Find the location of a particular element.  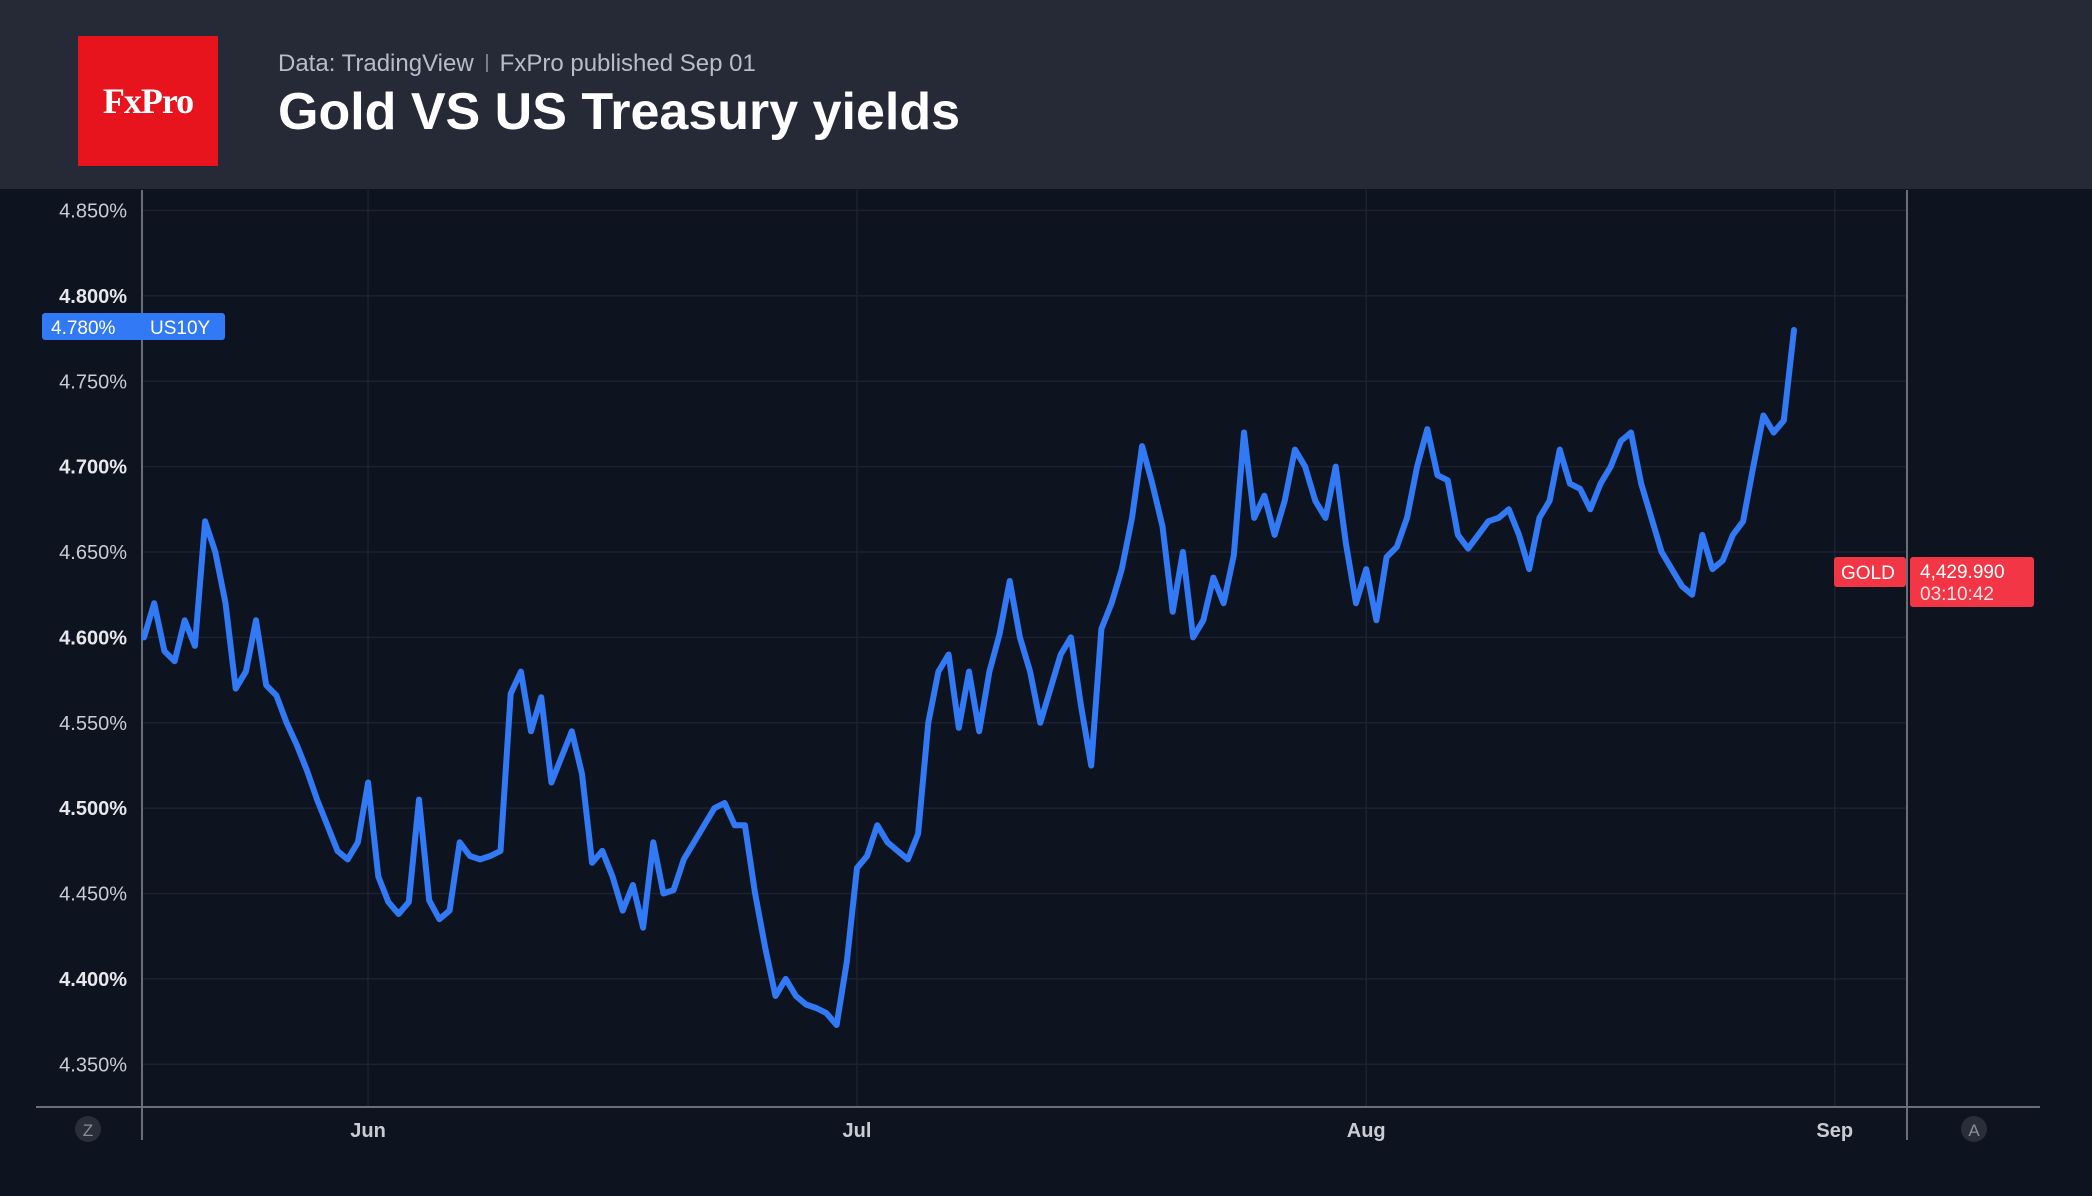

us10y-label: 4.780% US10Y is located at coordinates (133, 326).